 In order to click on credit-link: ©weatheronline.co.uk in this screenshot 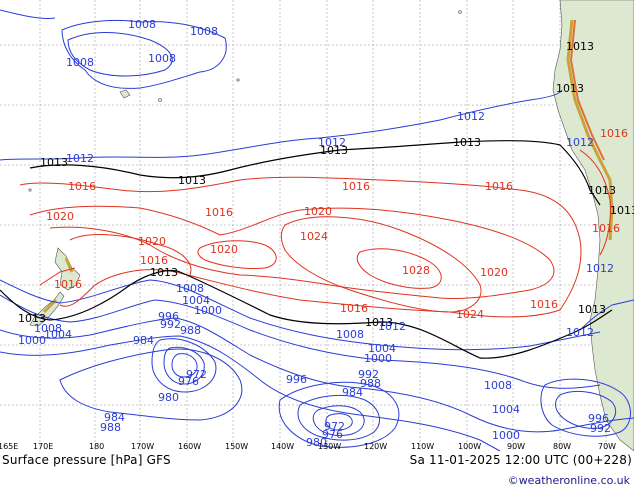, I will do `click(568, 480)`.